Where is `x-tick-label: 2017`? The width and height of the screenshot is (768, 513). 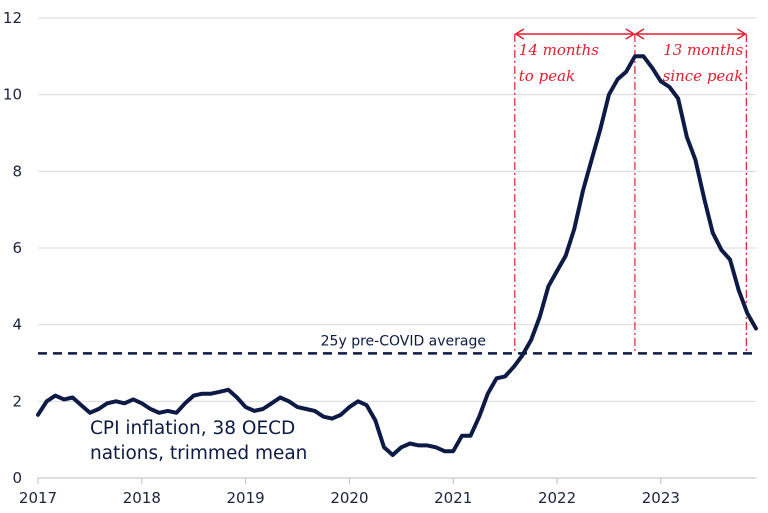
x-tick-label: 2017 is located at coordinates (38, 498).